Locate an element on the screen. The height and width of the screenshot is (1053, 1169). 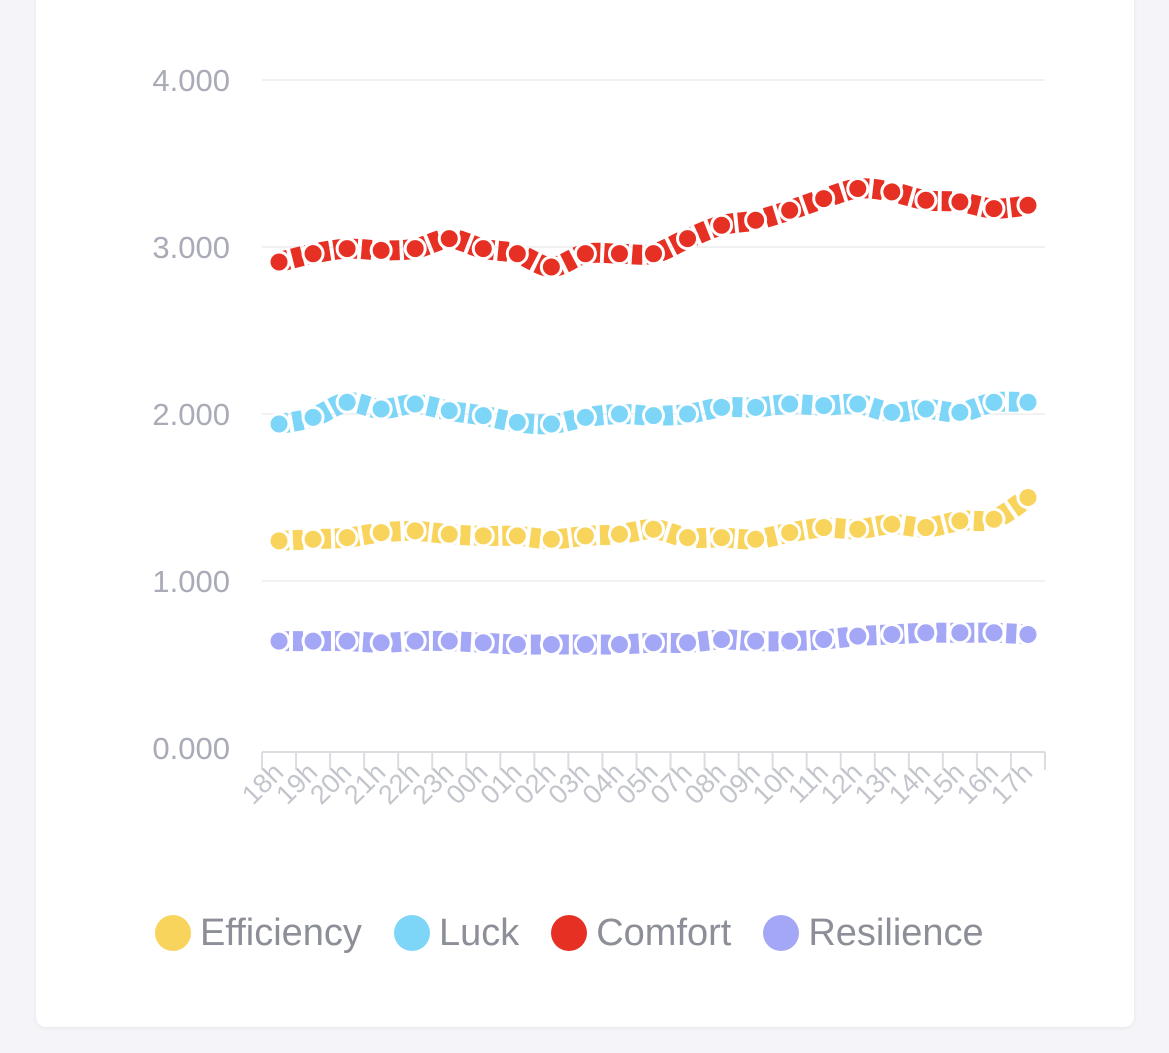
legend-item-comfort: Comfort is located at coordinates (641, 933).